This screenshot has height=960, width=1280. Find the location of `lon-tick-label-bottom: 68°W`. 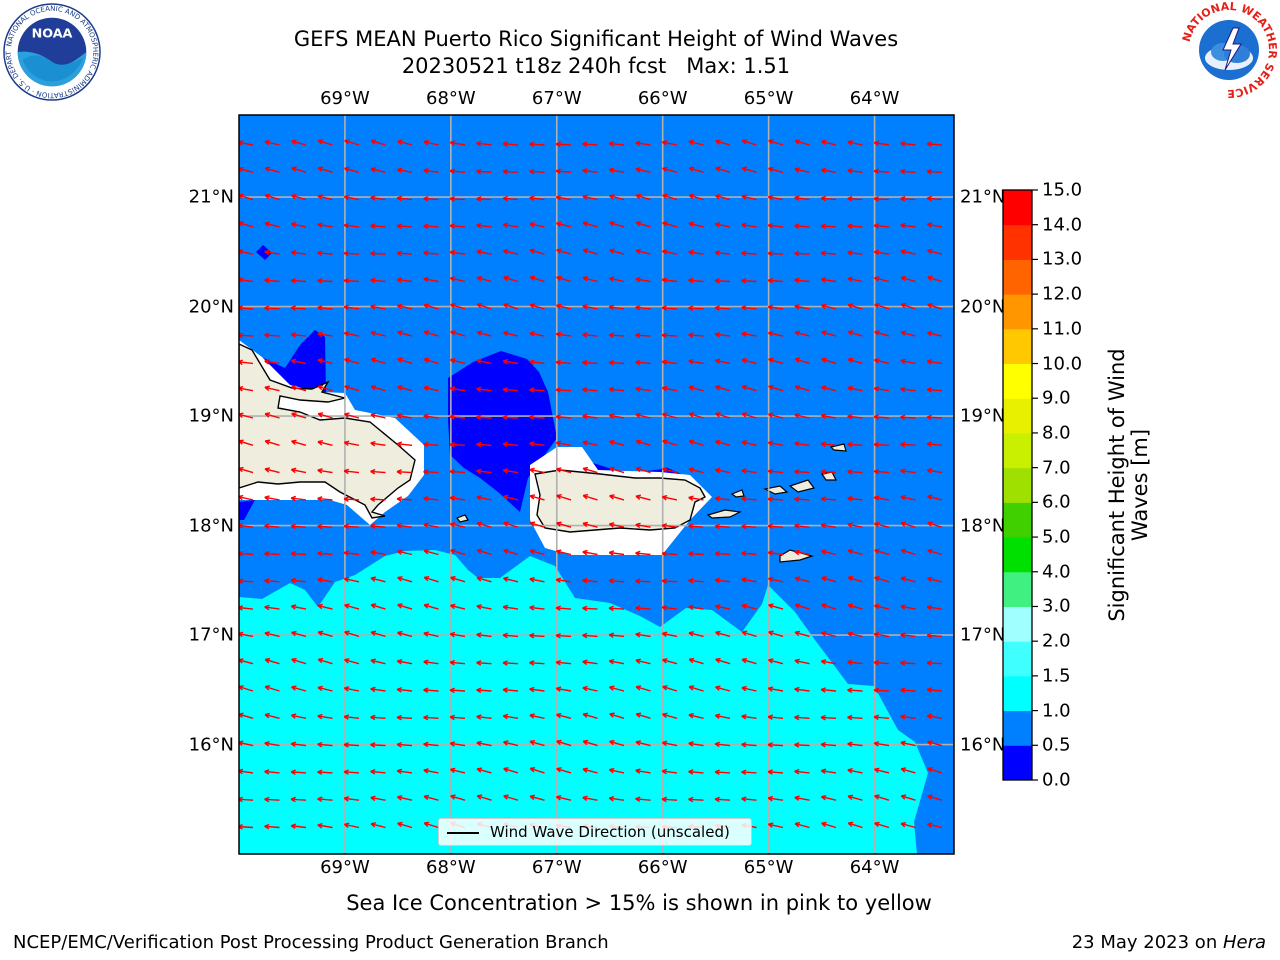

lon-tick-label-bottom: 68°W is located at coordinates (450, 867).